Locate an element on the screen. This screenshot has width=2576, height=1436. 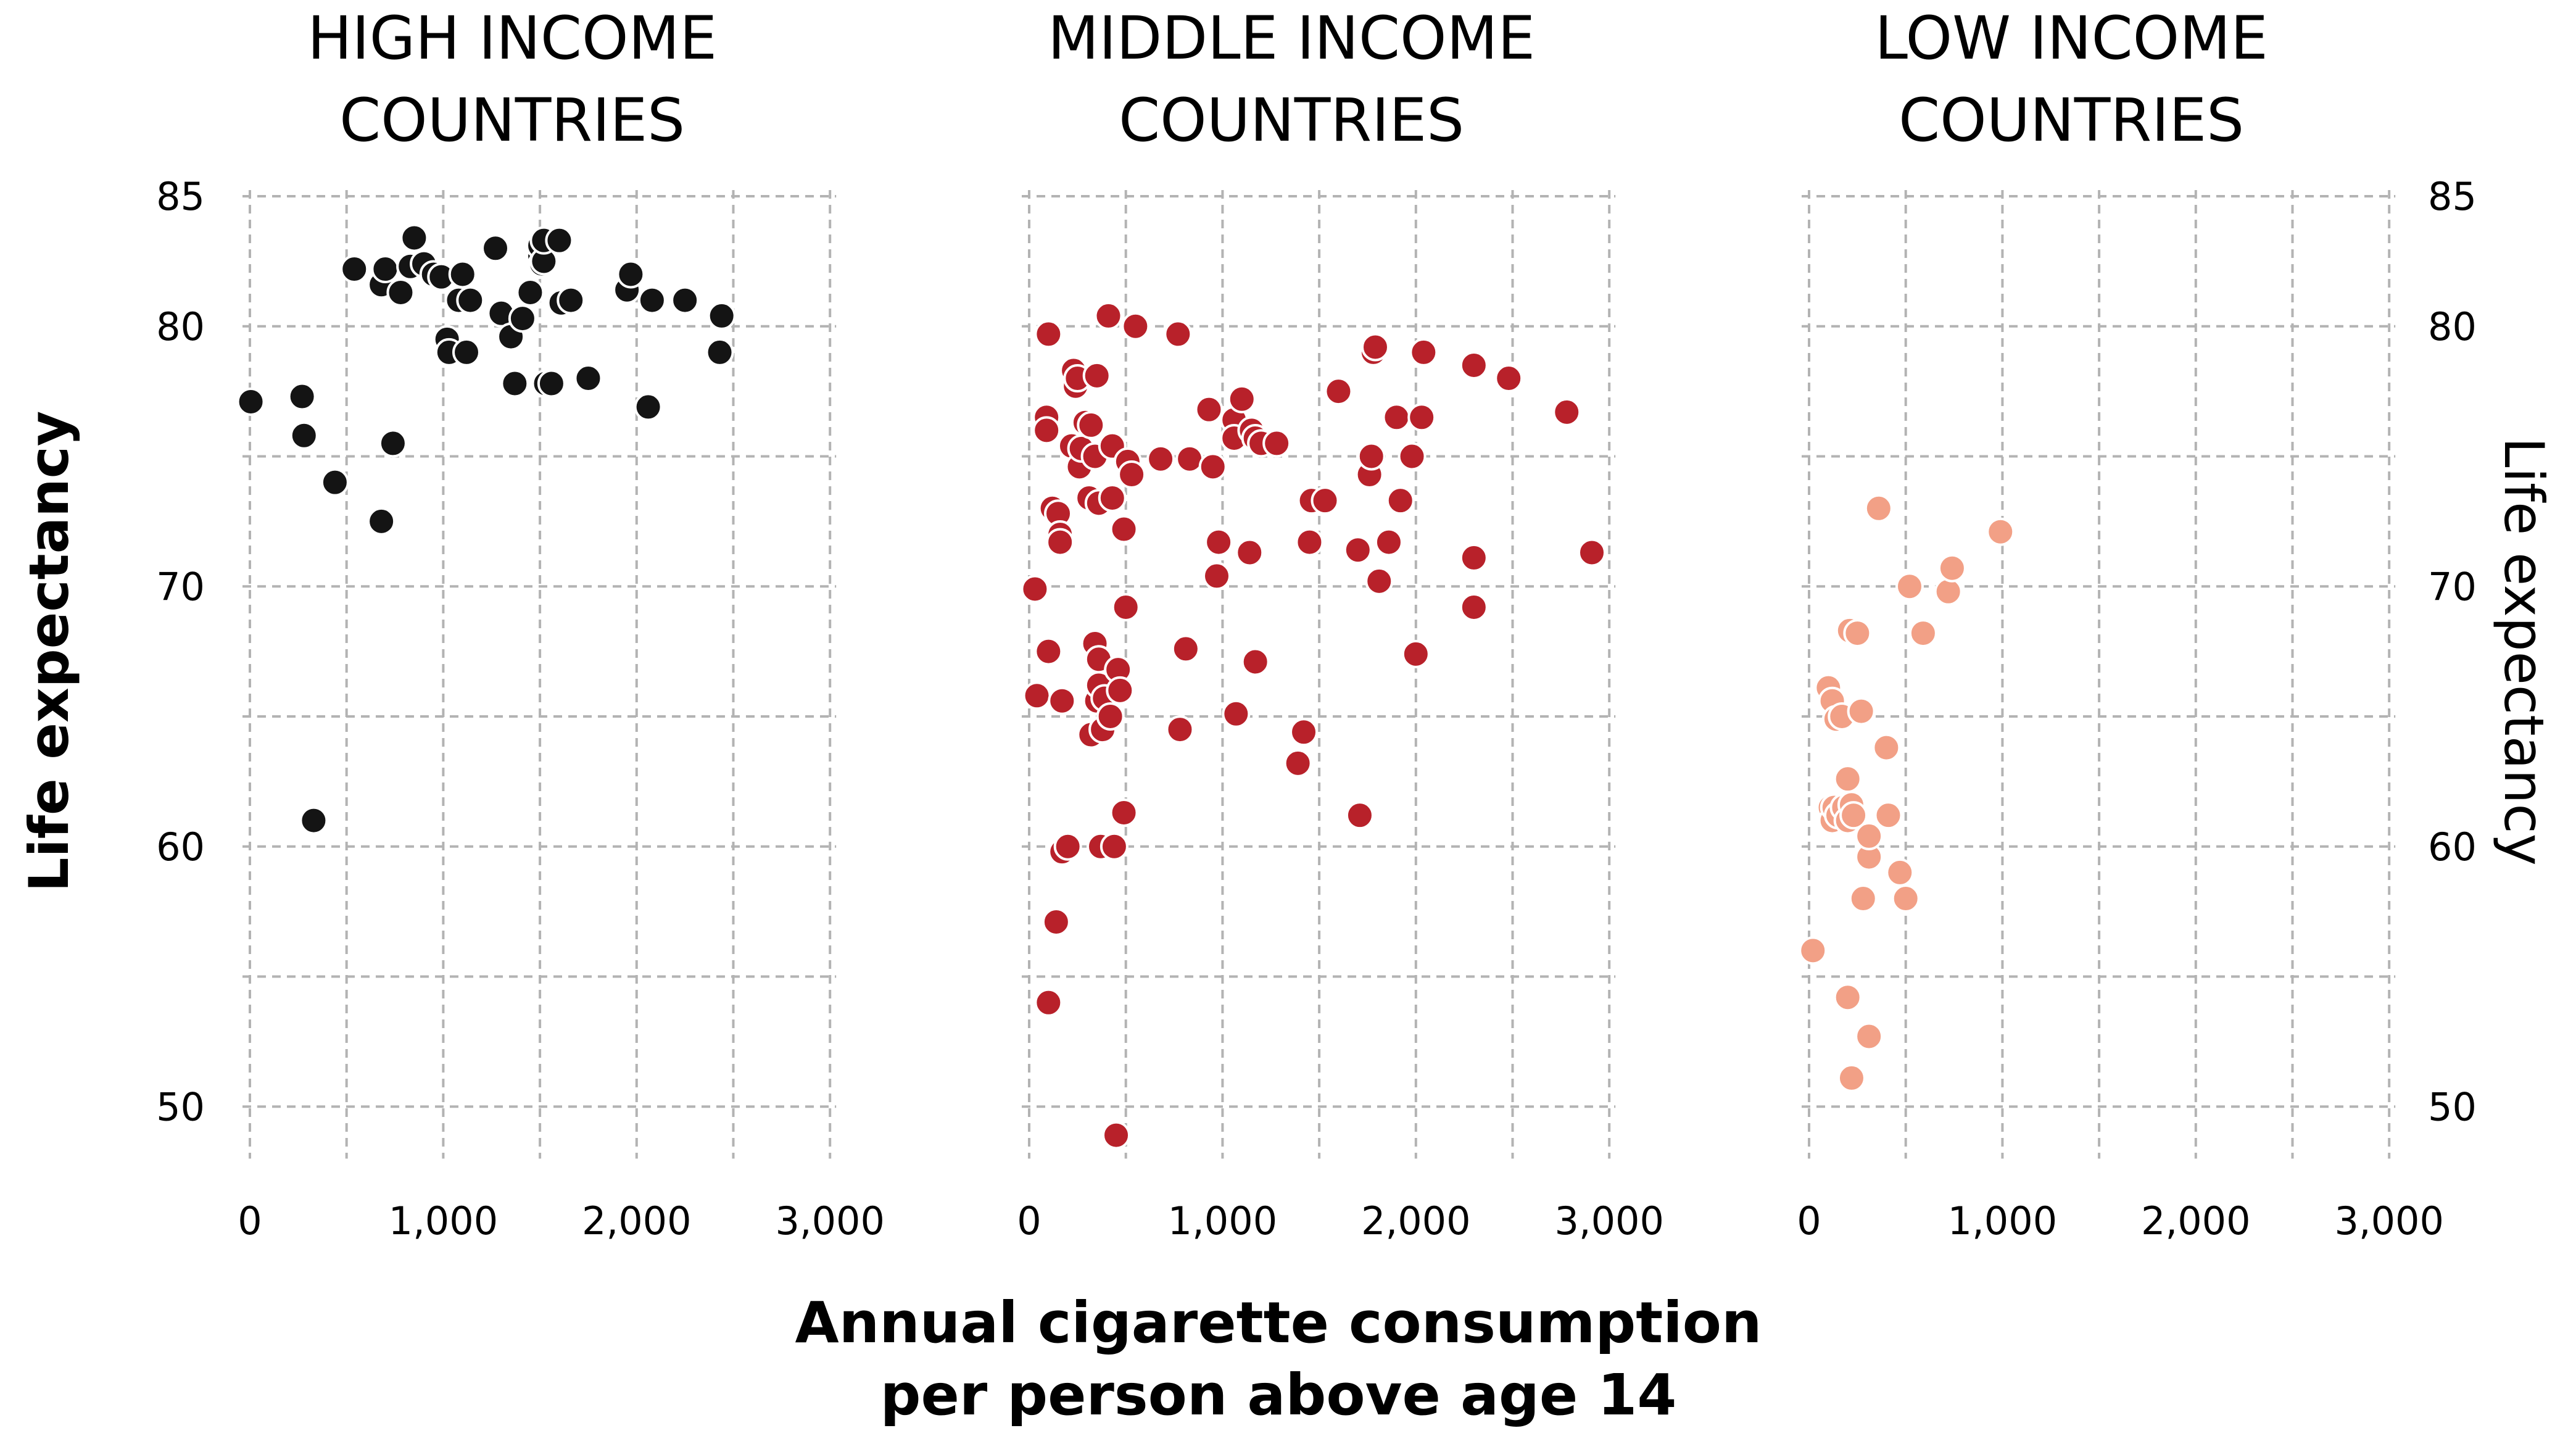
y-tick-label-left: 60 is located at coordinates (180, 846).